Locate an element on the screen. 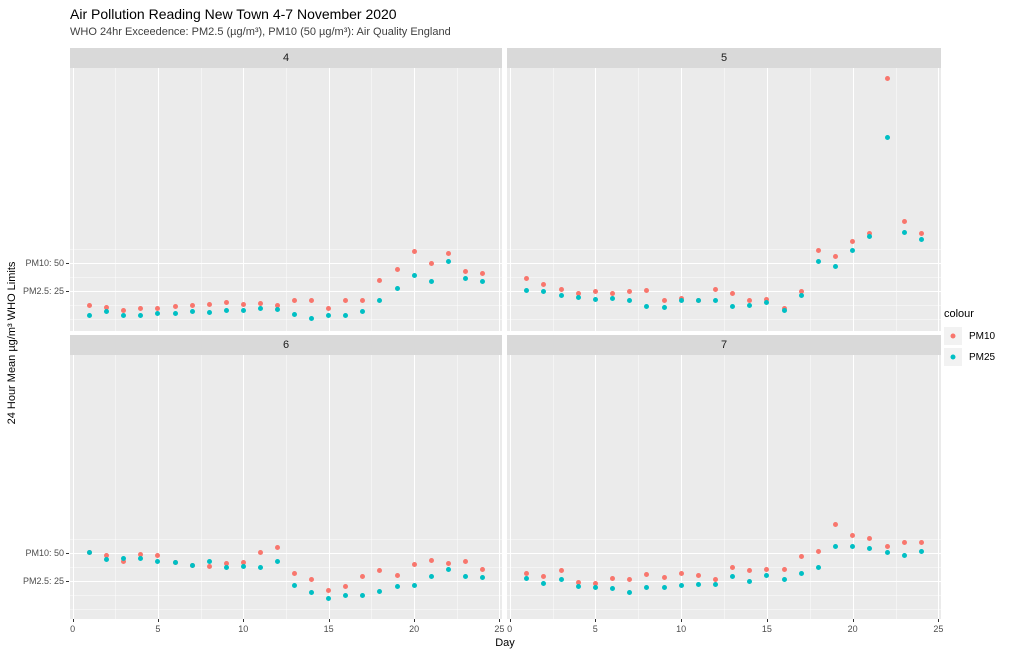 This screenshot has height=659, width=1024. x-tick-label: 10 is located at coordinates (243, 629).